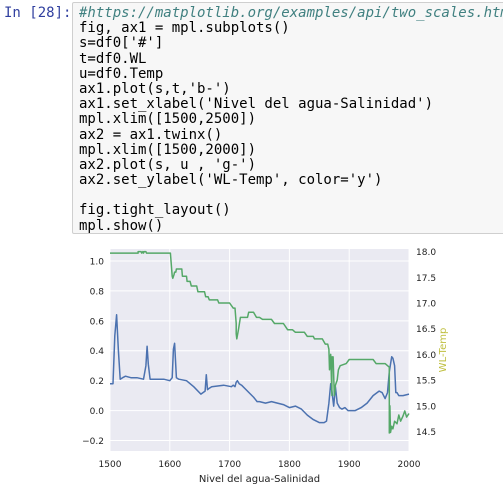 The image size is (503, 491). Describe the element at coordinates (426, 279) in the screenshot. I see `y-right-tick-label-1: 17.5` at that location.